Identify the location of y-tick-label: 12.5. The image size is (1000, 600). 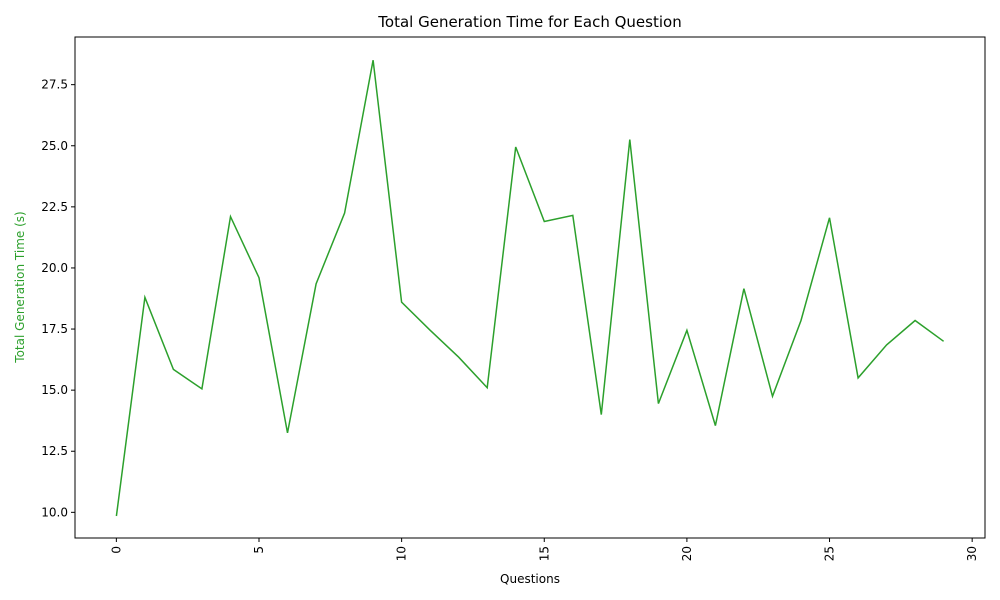
(54, 451).